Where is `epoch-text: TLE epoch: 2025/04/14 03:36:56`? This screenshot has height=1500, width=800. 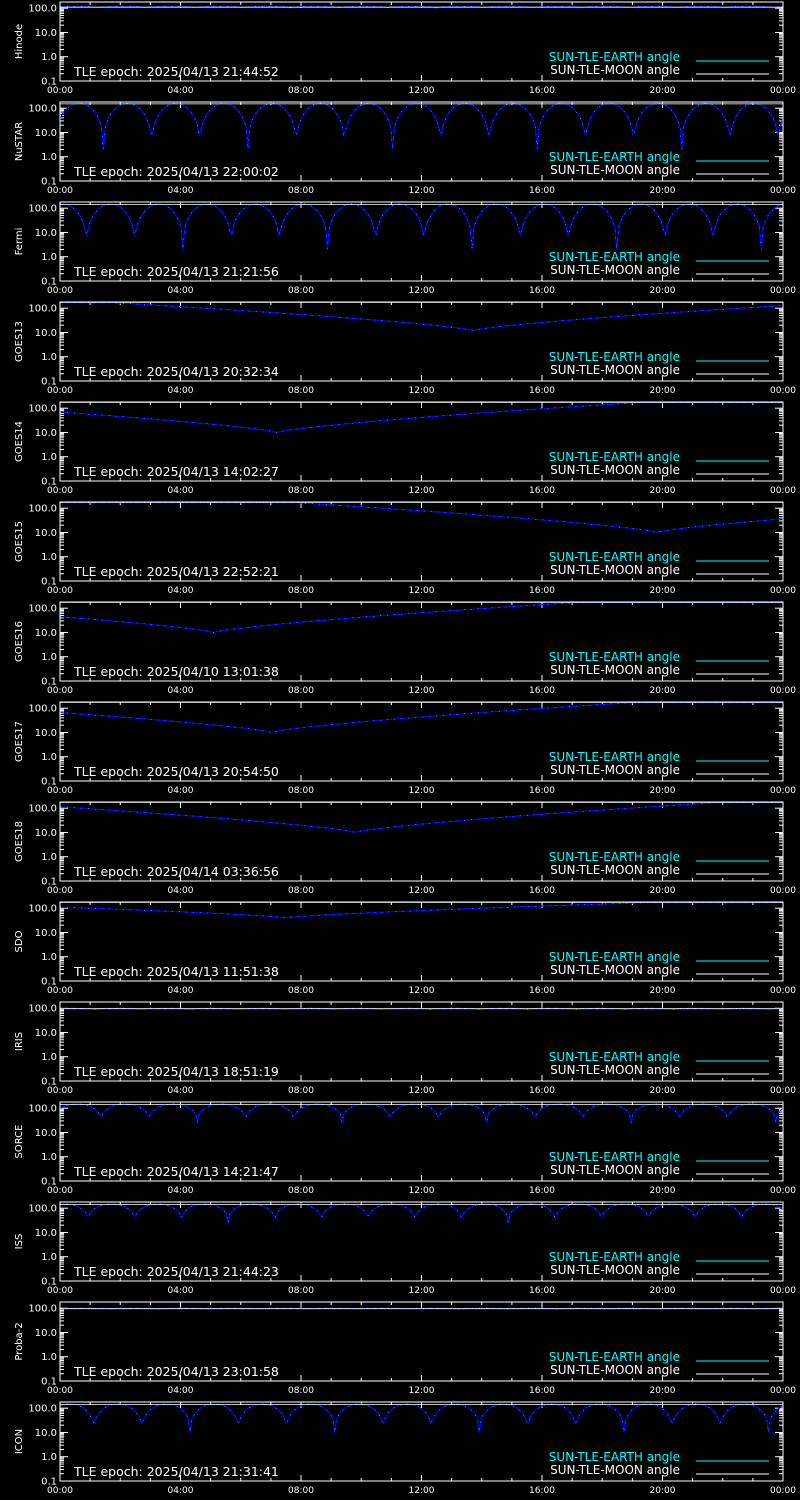
epoch-text: TLE epoch: 2025/04/14 03:36:56 is located at coordinates (176, 871).